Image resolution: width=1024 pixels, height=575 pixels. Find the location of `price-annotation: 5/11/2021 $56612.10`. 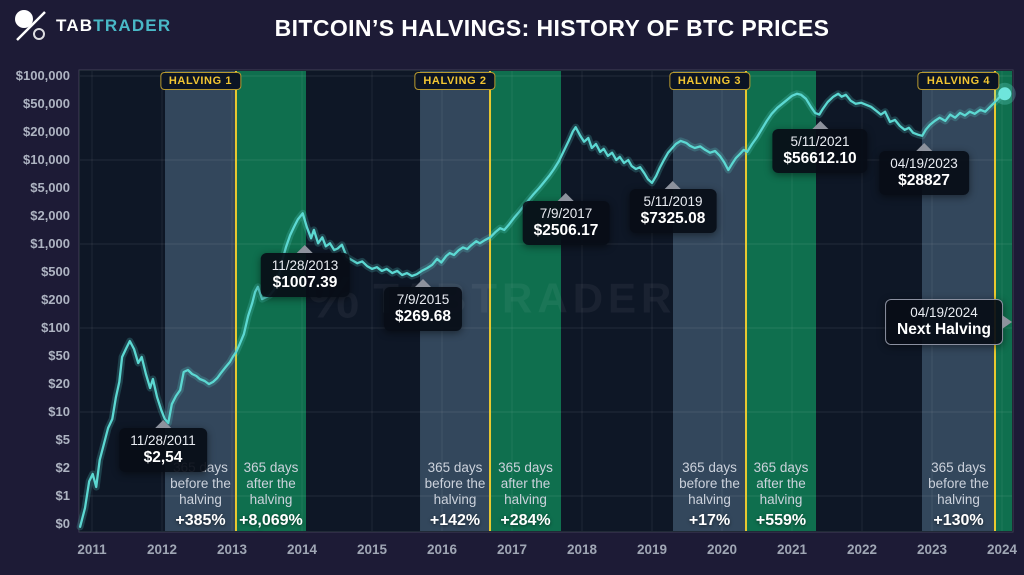

price-annotation: 5/11/2021 $56612.10 is located at coordinates (820, 147).